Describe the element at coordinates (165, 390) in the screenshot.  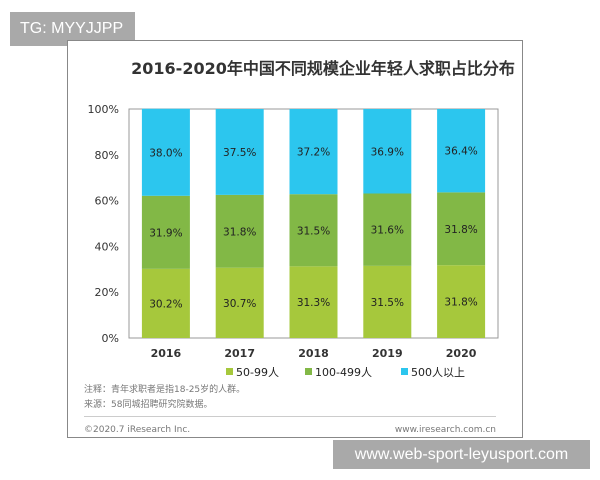
I see `note-text: 注释：青年求职者是指18-25岁的人群。` at that location.